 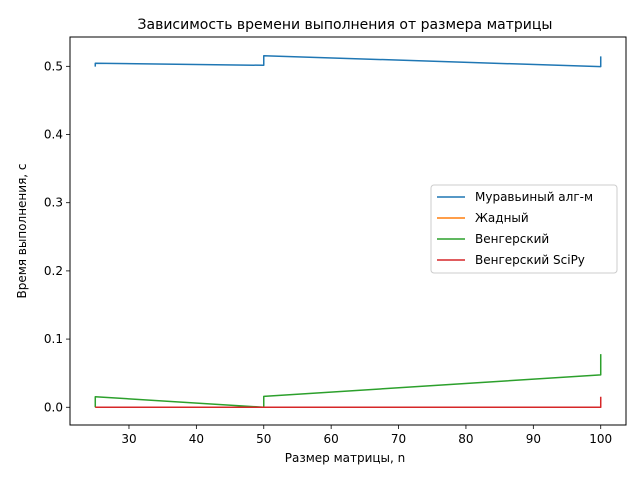 I want to click on legend-label: Венгерский, so click(x=512, y=239).